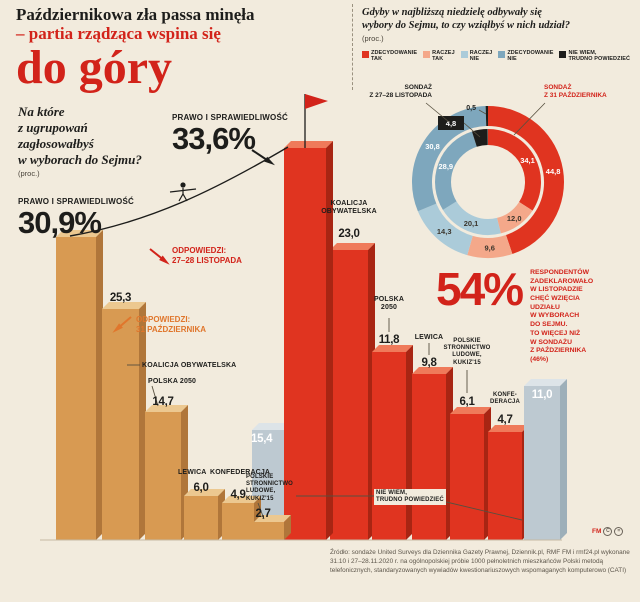 This screenshot has width=640, height=602. I want to click on bar-lis-psl, so click(467, 477).